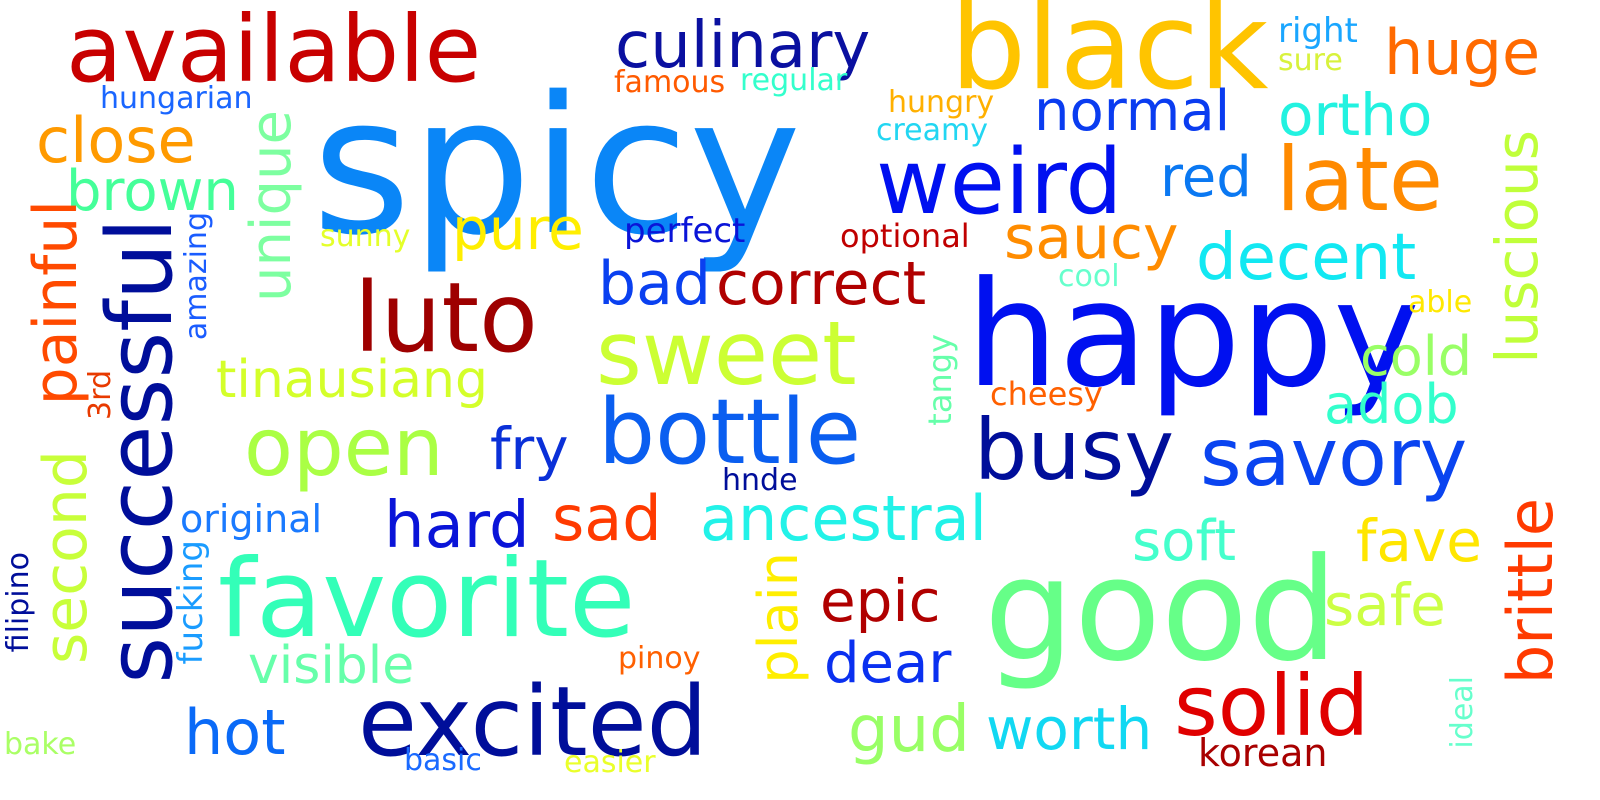  What do you see at coordinates (905, 236) in the screenshot?
I see `word-optional: optional` at bounding box center [905, 236].